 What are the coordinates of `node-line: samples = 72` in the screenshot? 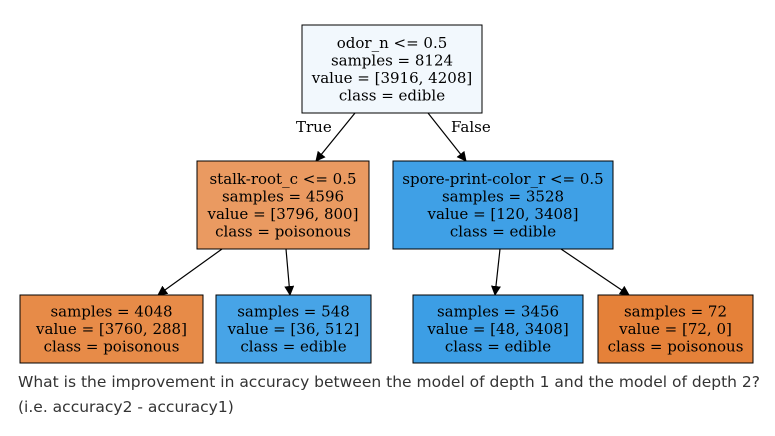 It's located at (675, 312).